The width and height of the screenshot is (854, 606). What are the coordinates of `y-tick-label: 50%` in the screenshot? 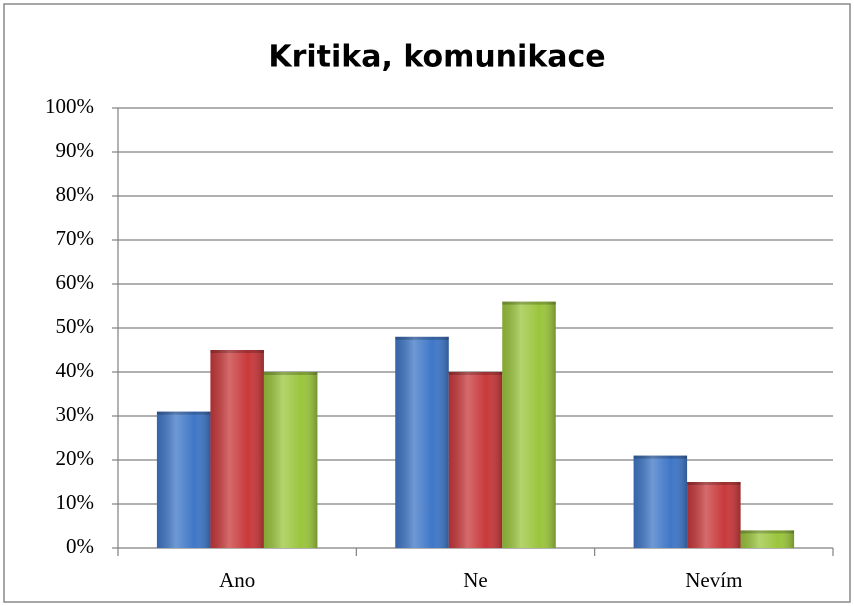 It's located at (75, 326).